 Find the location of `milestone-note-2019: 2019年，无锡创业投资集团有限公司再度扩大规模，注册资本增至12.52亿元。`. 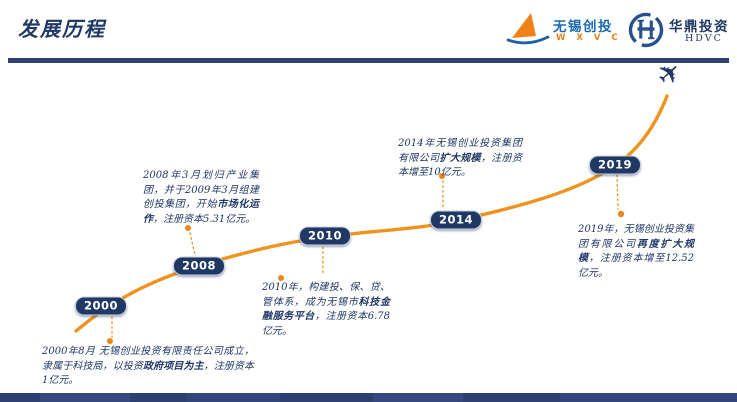

milestone-note-2019: 2019年，无锡创业投资集团有限公司再度扩大规模，注册资本增至12.52亿元。 is located at coordinates (636, 252).